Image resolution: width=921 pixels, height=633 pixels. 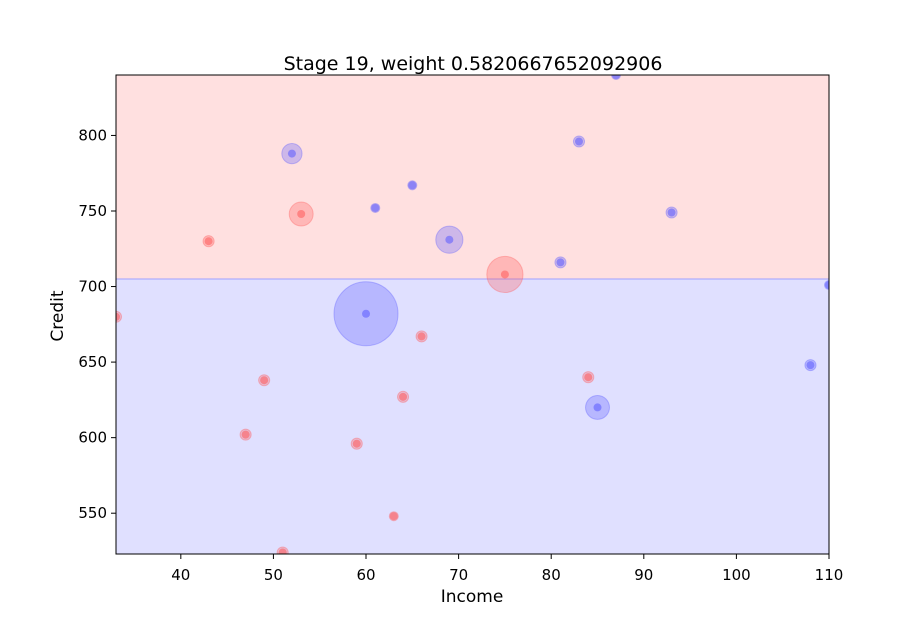 I want to click on x-tick-label: 40, so click(x=180, y=575).